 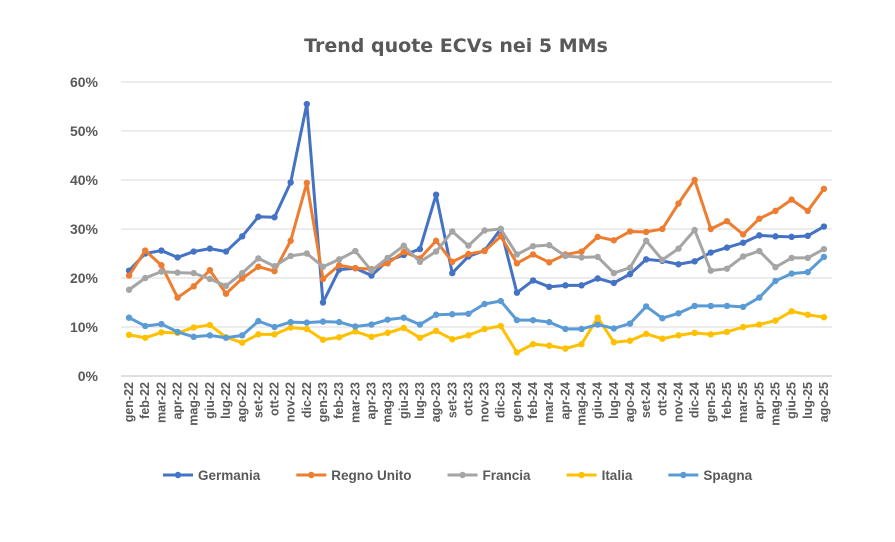 I want to click on x-tick-label: gen-22, so click(x=129, y=402).